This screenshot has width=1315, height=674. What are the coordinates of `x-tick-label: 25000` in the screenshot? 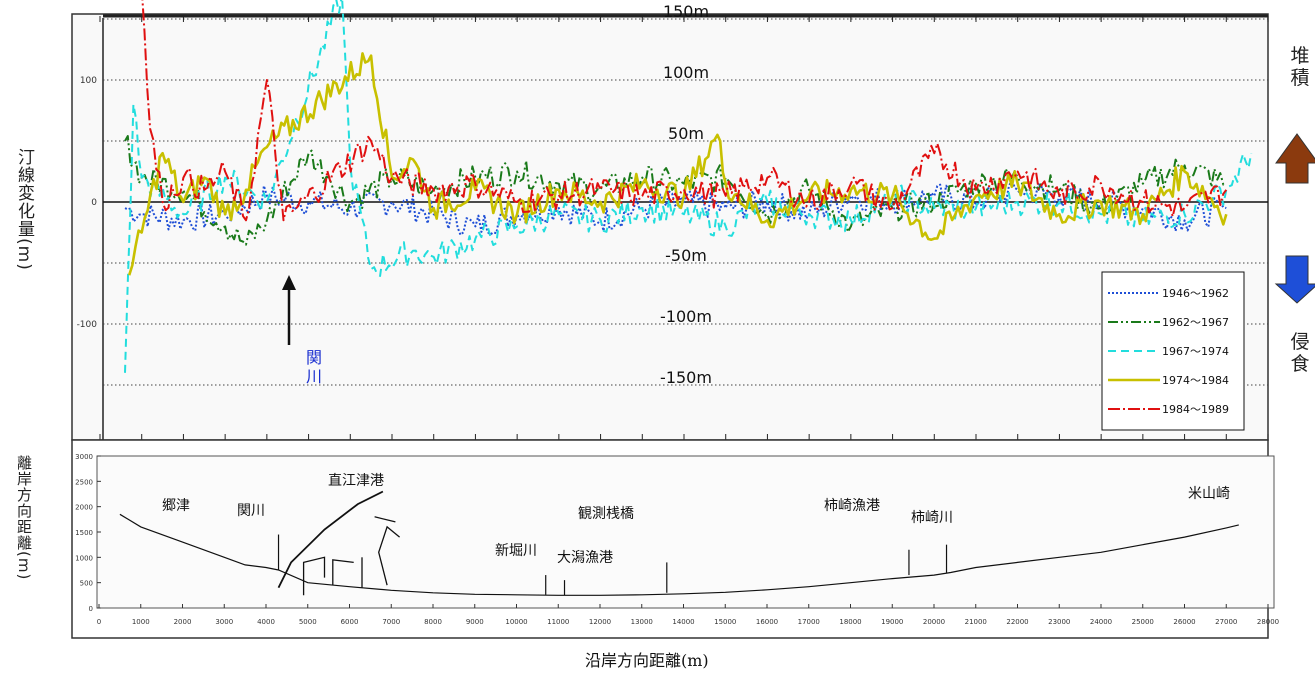 It's located at (1143, 622).